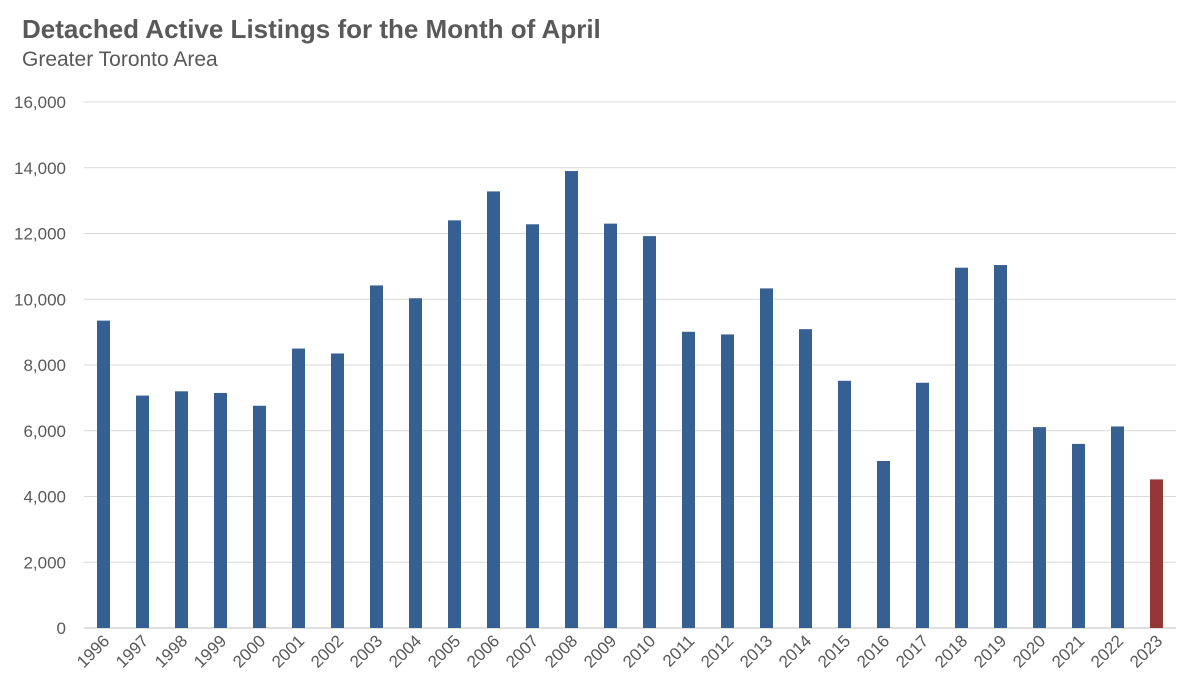 The height and width of the screenshot is (695, 1200). Describe the element at coordinates (961, 447) in the screenshot. I see `bar-2018` at that location.